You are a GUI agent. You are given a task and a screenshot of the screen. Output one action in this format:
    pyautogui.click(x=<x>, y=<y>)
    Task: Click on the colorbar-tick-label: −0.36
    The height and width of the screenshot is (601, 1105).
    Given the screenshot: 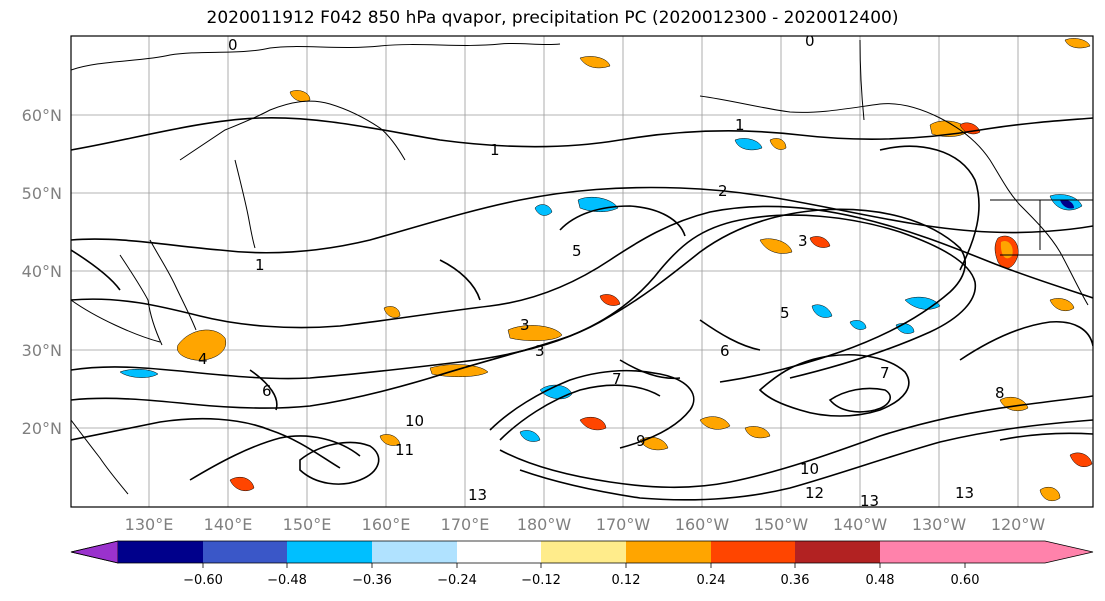 What is the action you would take?
    pyautogui.click(x=372, y=580)
    